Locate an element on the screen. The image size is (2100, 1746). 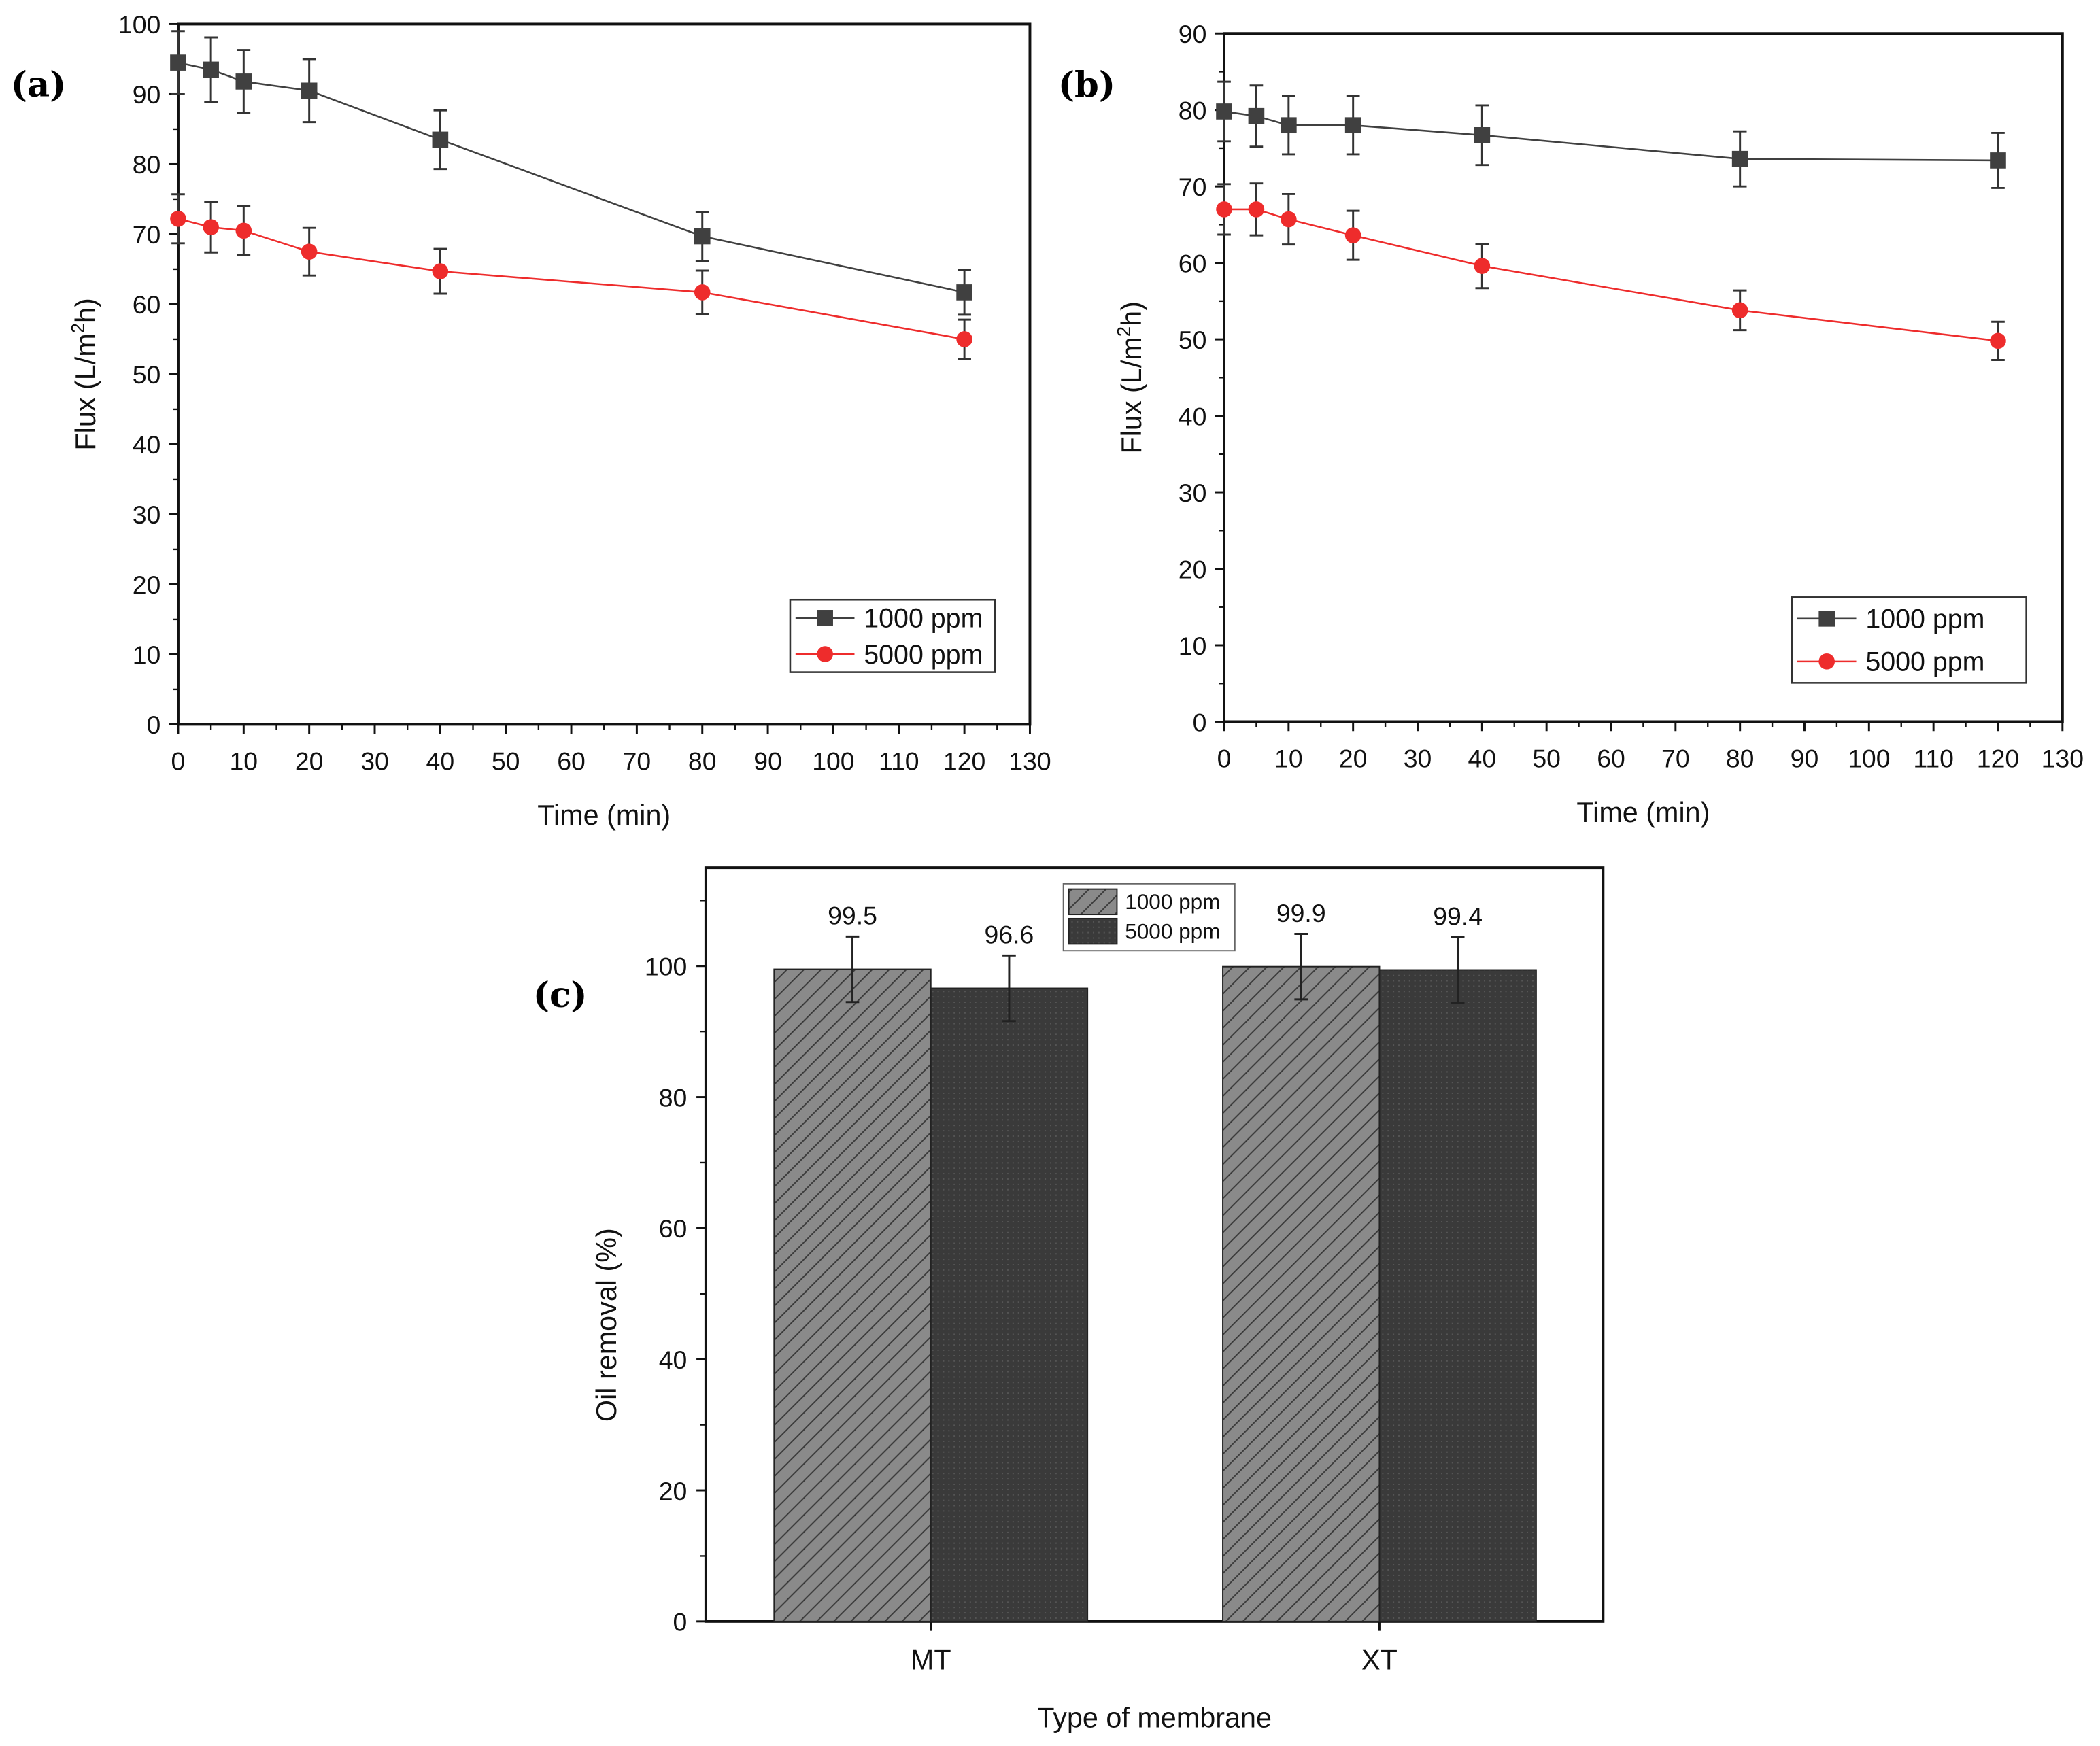
series-line-5000-ppm is located at coordinates (571, 279).